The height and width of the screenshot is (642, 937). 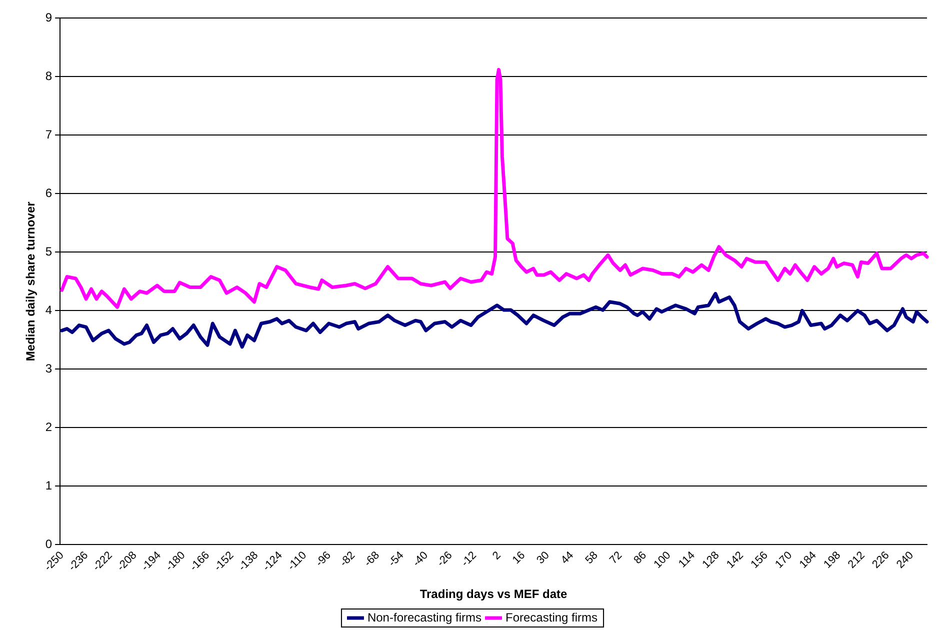 What do you see at coordinates (78, 561) in the screenshot?
I see `x-tick-label: -236` at bounding box center [78, 561].